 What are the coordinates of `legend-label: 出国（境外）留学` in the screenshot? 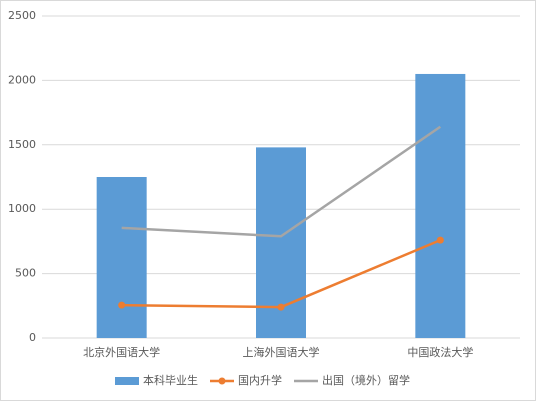 It's located at (366, 380).